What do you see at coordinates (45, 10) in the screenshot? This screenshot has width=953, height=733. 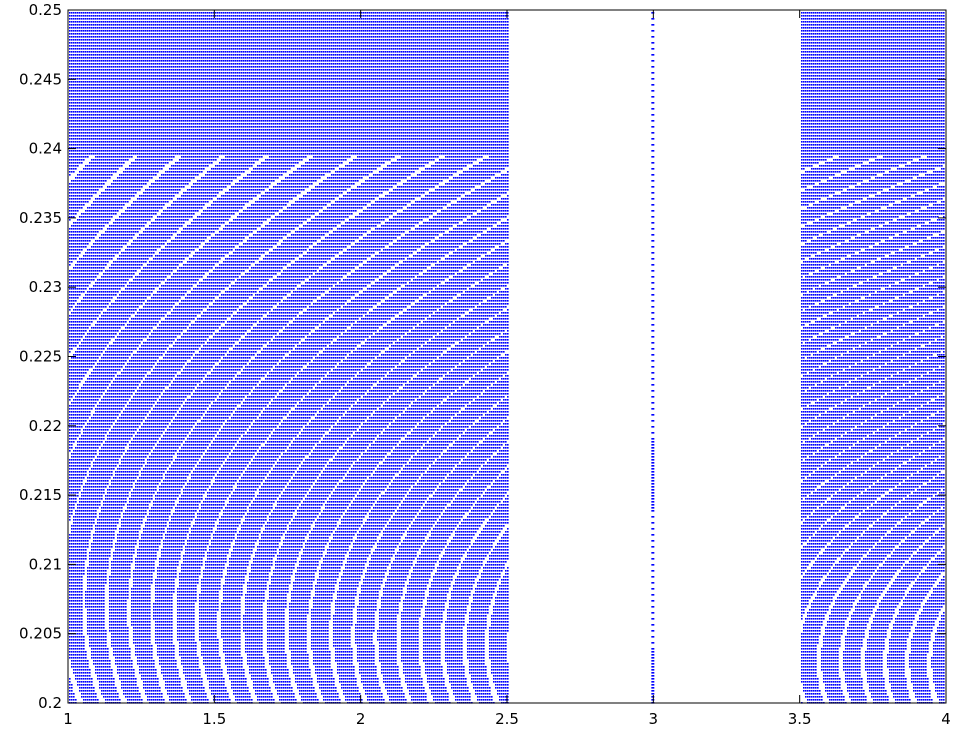 I see `y-tick-label: 0.25` at bounding box center [45, 10].